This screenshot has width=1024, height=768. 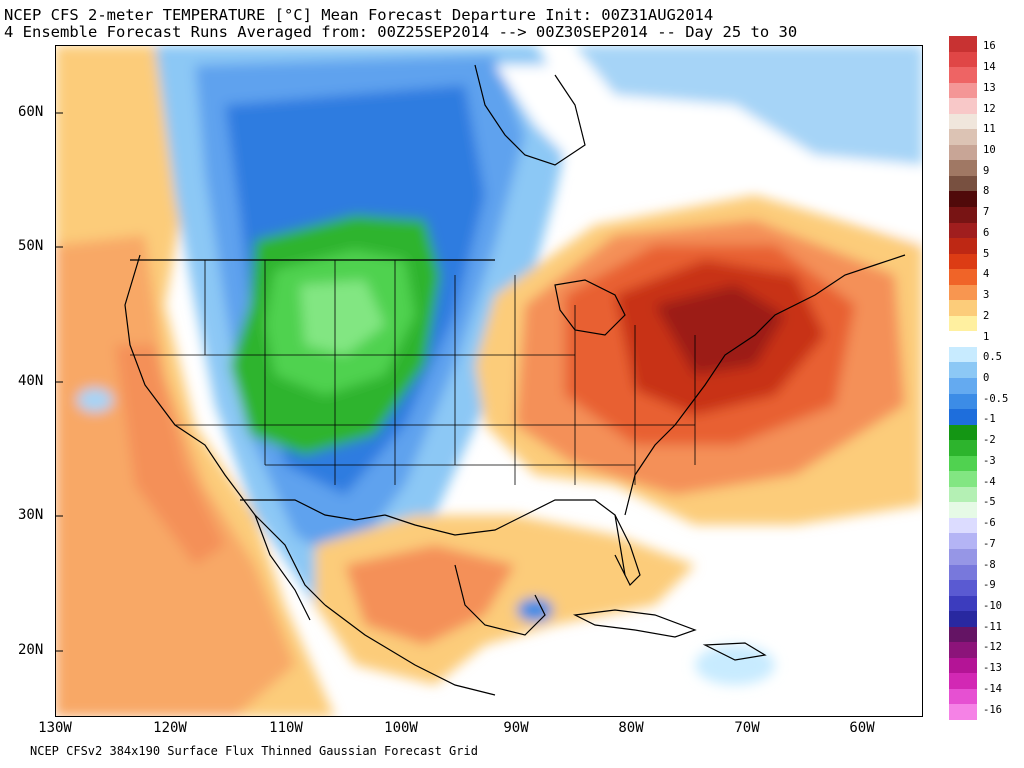 I want to click on lon-label-130w: 130W, so click(x=55, y=728).